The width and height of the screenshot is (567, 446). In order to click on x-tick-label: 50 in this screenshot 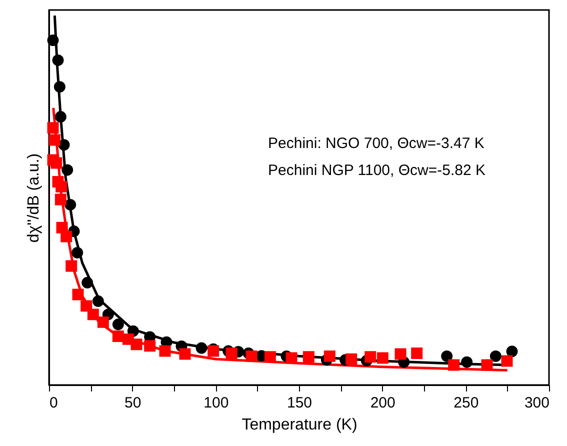, I will do `click(133, 403)`.